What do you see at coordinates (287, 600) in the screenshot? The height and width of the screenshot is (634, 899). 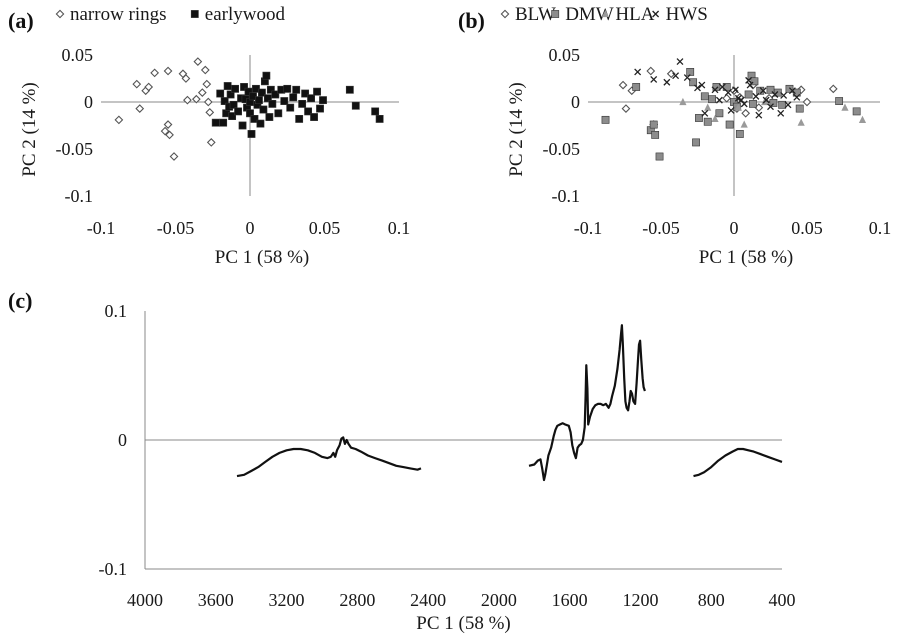 I see `x-tick-label: 3200` at bounding box center [287, 600].